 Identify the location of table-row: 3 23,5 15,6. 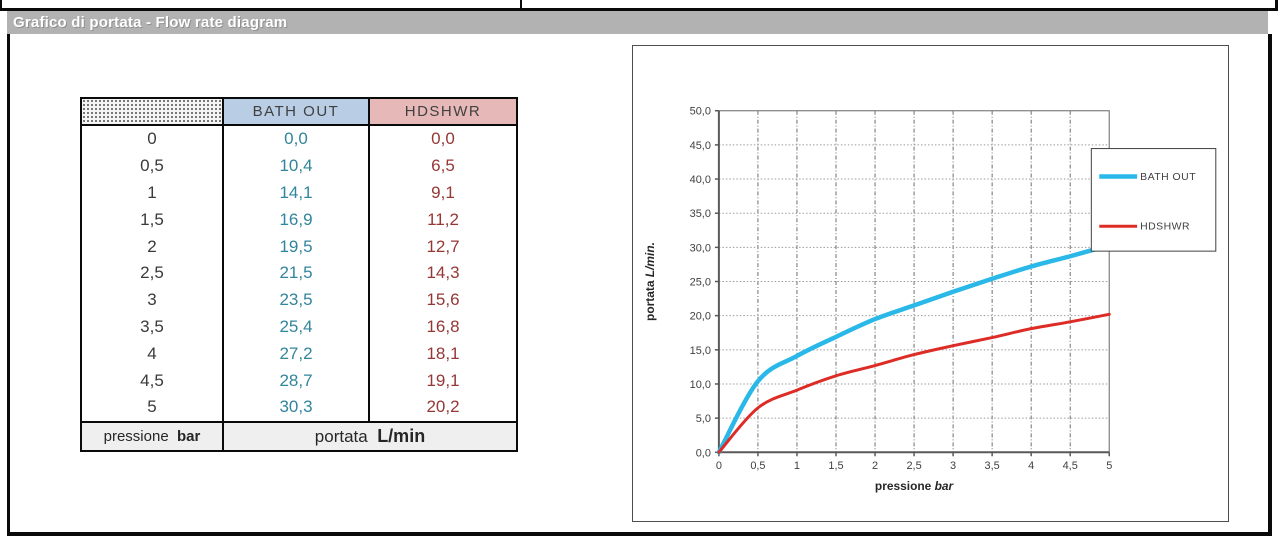
(299, 300).